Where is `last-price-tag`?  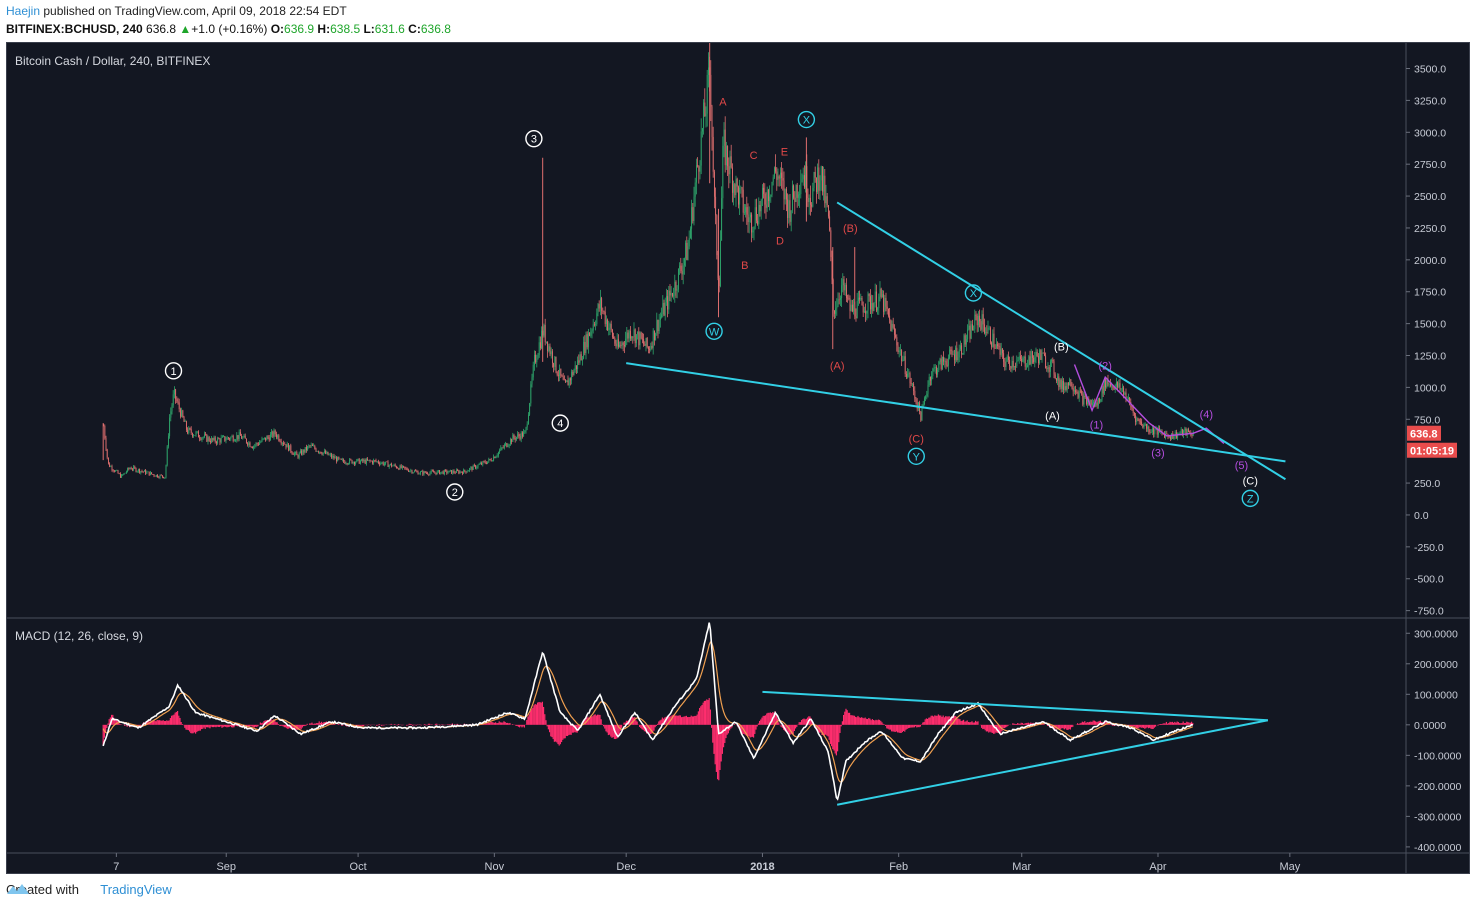
last-price-tag is located at coordinates (1424, 433).